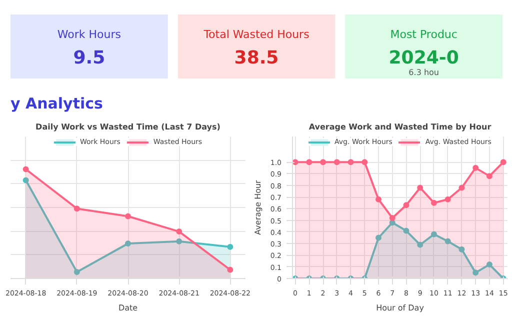  Describe the element at coordinates (128, 308) in the screenshot. I see `x-axis-title: Date` at that location.